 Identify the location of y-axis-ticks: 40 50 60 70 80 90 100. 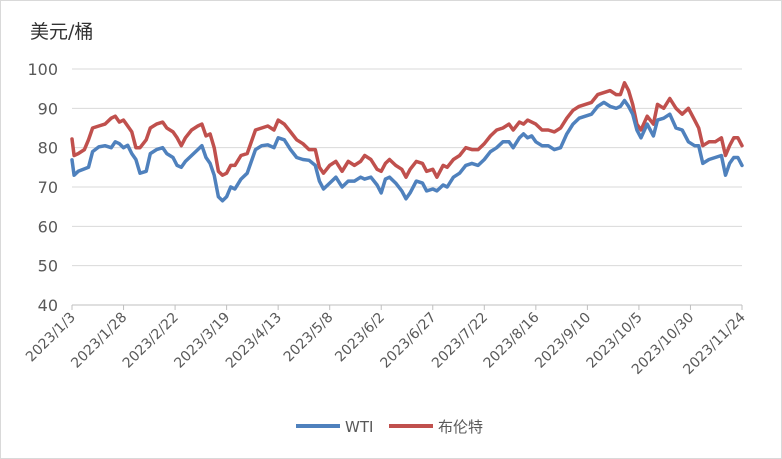
(42, 187).